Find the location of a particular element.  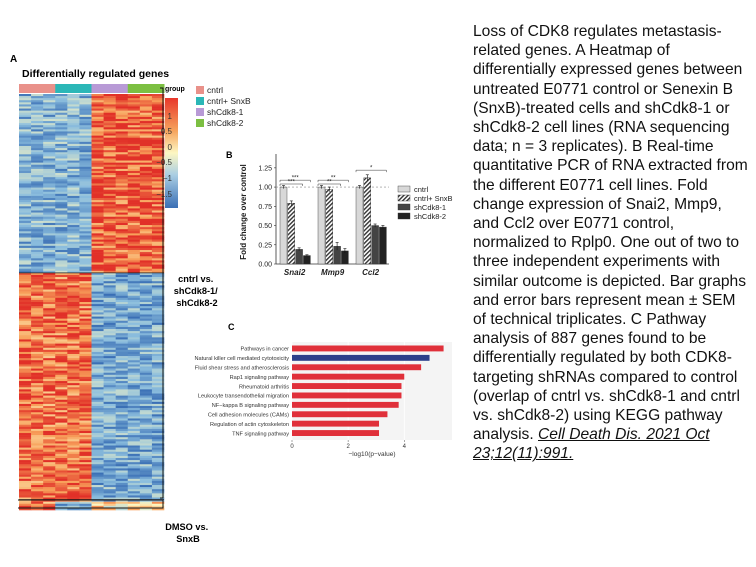

x-tick-label: 4 is located at coordinates (405, 447).